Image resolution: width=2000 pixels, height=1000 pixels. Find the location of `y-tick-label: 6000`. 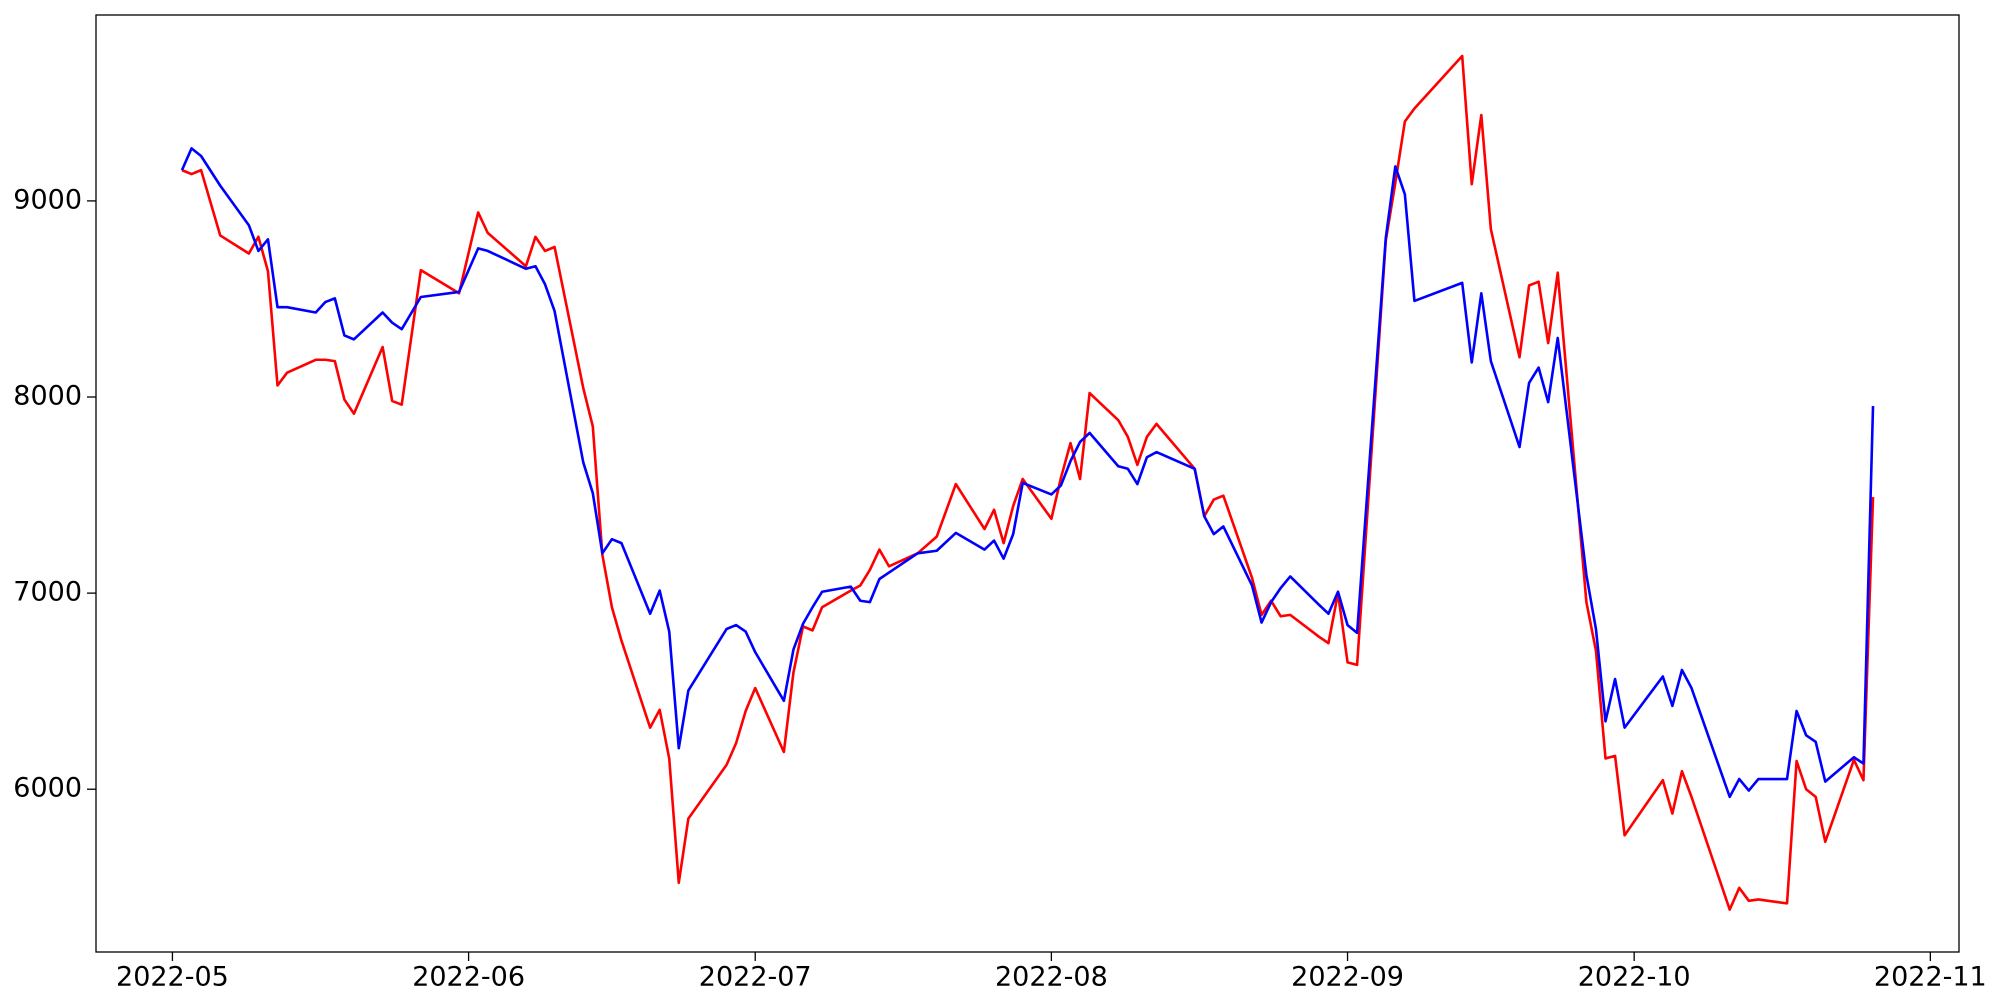

y-tick-label: 6000 is located at coordinates (47, 788).